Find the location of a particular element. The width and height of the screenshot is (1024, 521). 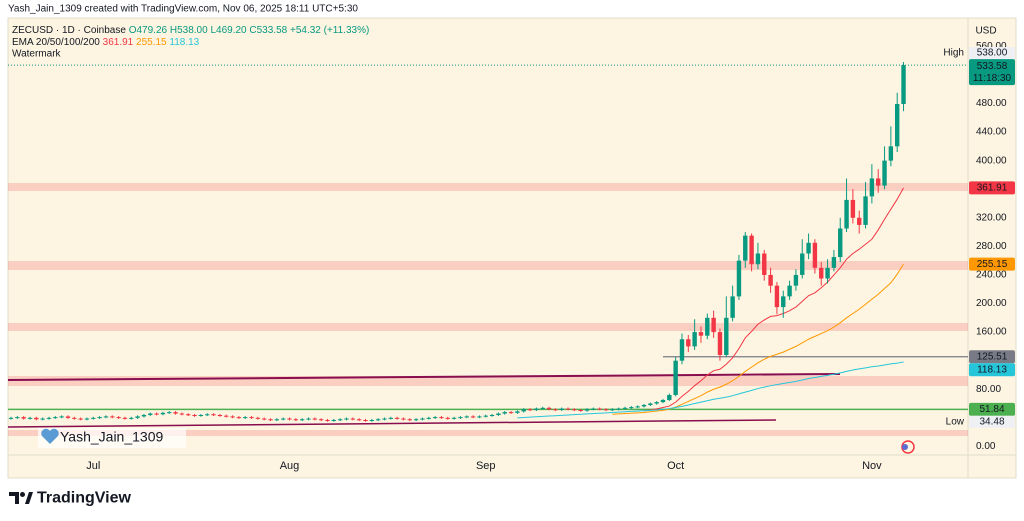

price-tag: 125.51 is located at coordinates (992, 356).